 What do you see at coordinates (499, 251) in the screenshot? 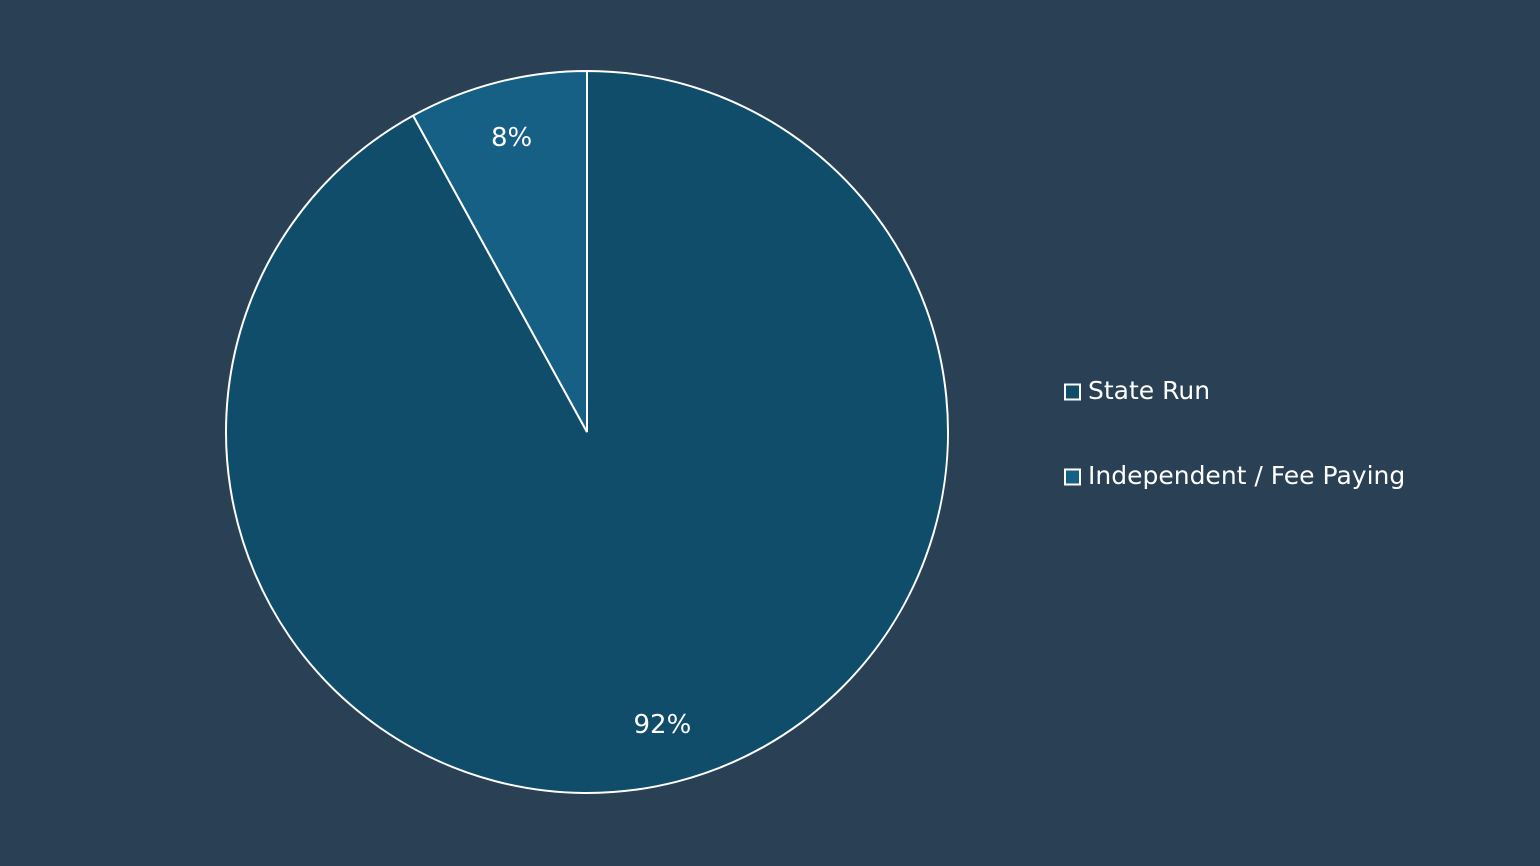
I see `pie-slice` at bounding box center [499, 251].